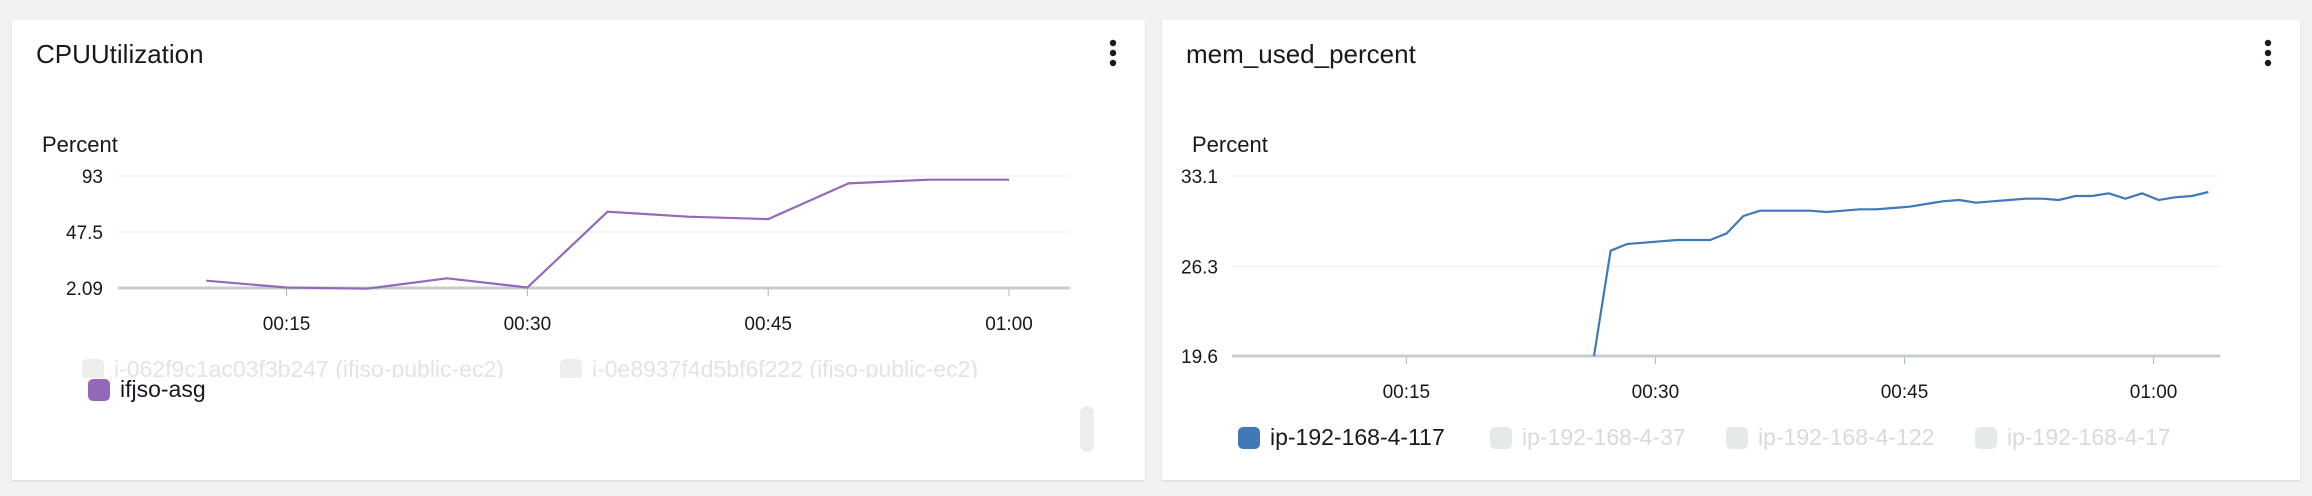 This screenshot has height=496, width=2312. Describe the element at coordinates (120, 54) in the screenshot. I see `widget-title: CPUUtilization` at that location.